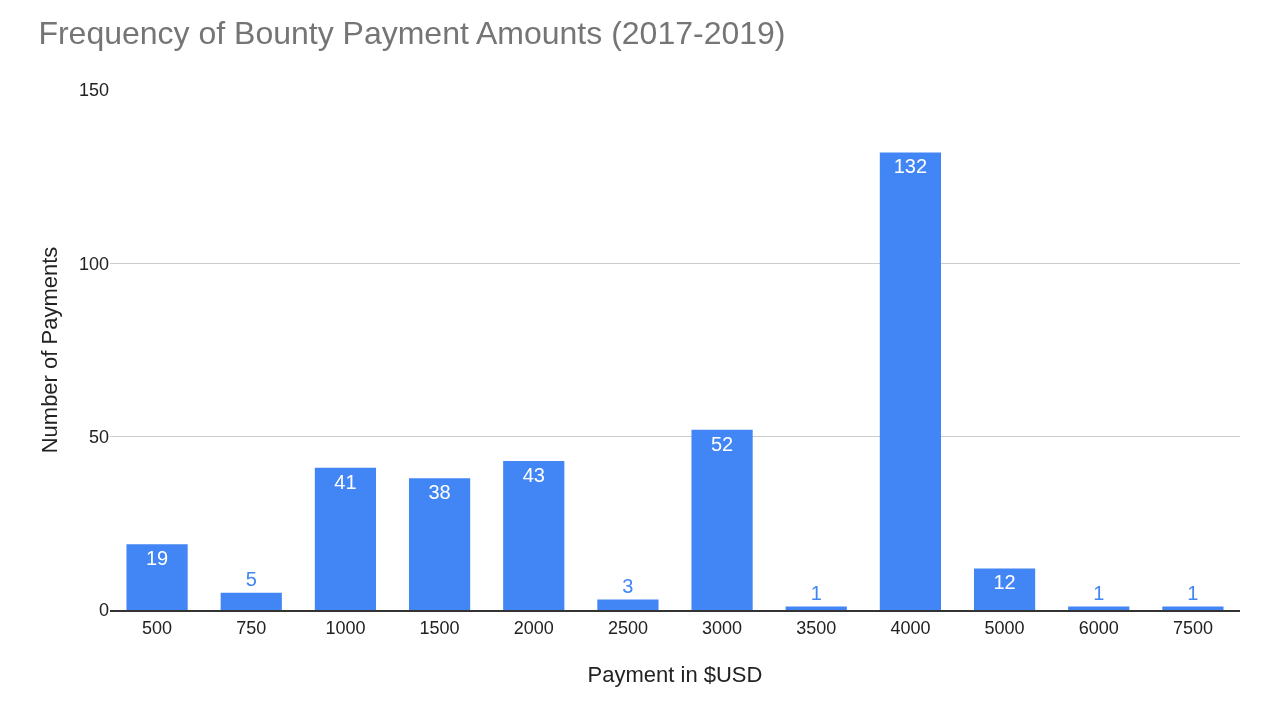 This screenshot has width=1280, height=720. Describe the element at coordinates (675, 674) in the screenshot. I see `x-axis-title: Payment in $USD` at that location.